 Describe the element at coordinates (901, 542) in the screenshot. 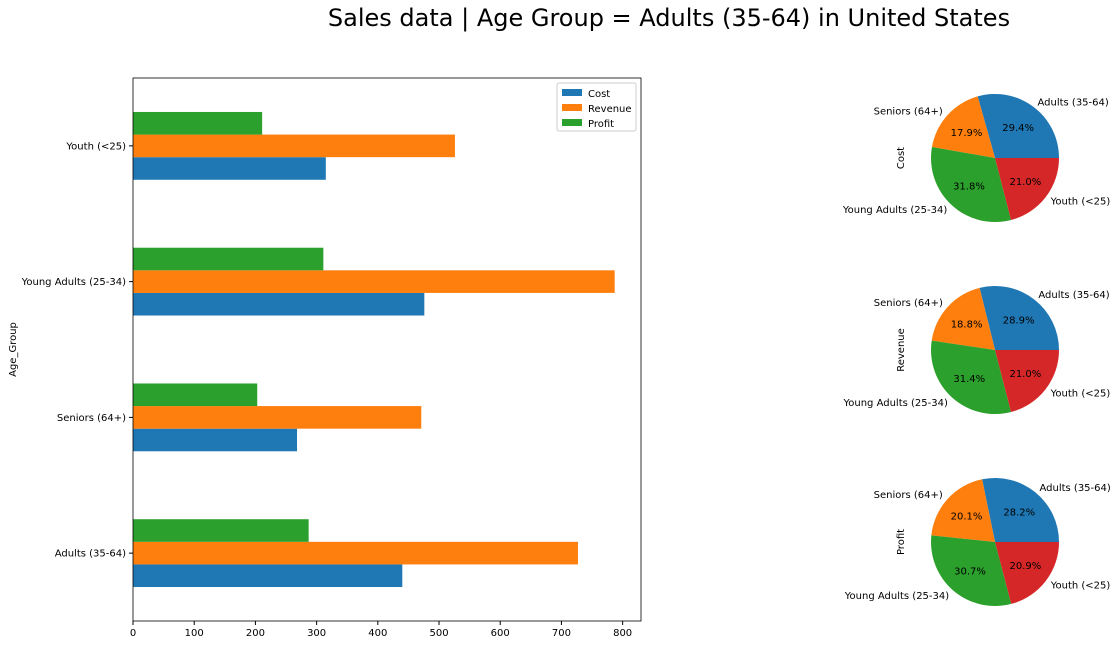

I see `pie-ylabel: Profit` at that location.